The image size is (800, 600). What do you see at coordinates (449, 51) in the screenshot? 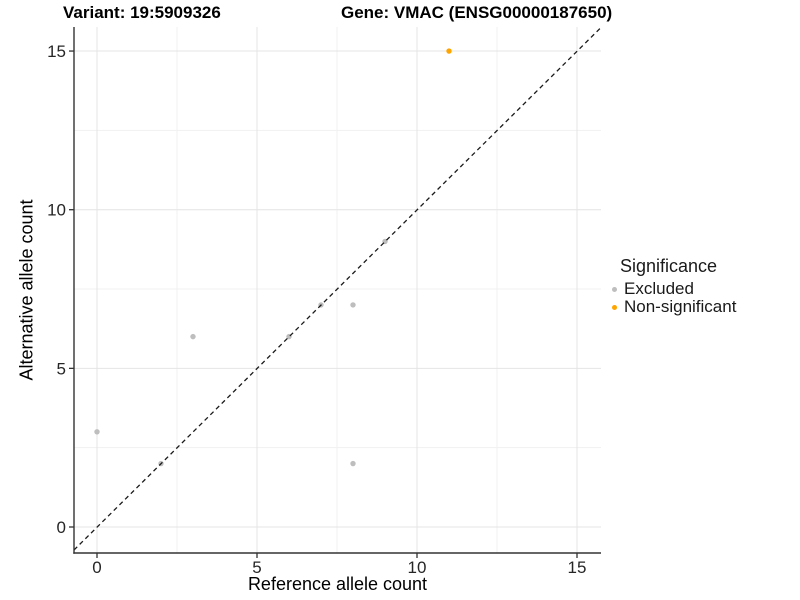
I see `data-point-non-significant` at bounding box center [449, 51].